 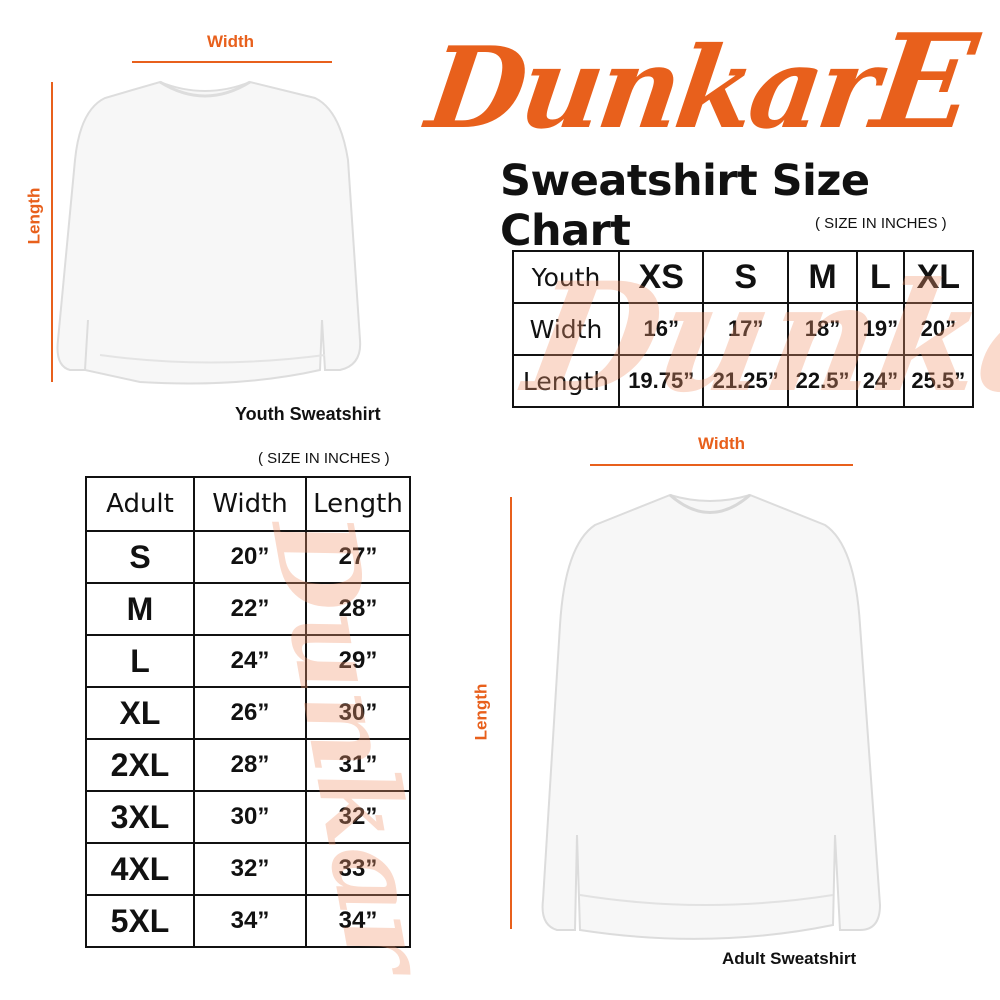 I want to click on youth-units-note: ( SIZE IN INCHES ), so click(x=881, y=223).